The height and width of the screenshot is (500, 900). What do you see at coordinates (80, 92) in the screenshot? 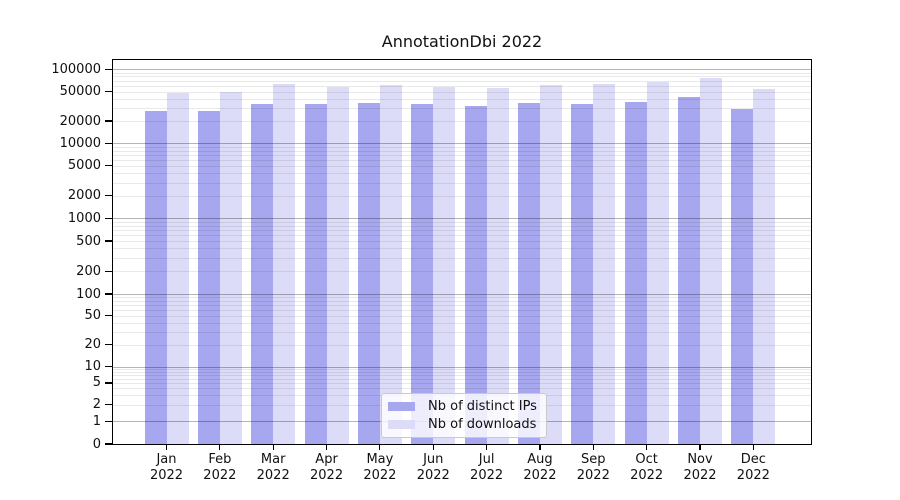
I see `y-tick-label: 50000` at bounding box center [80, 92].